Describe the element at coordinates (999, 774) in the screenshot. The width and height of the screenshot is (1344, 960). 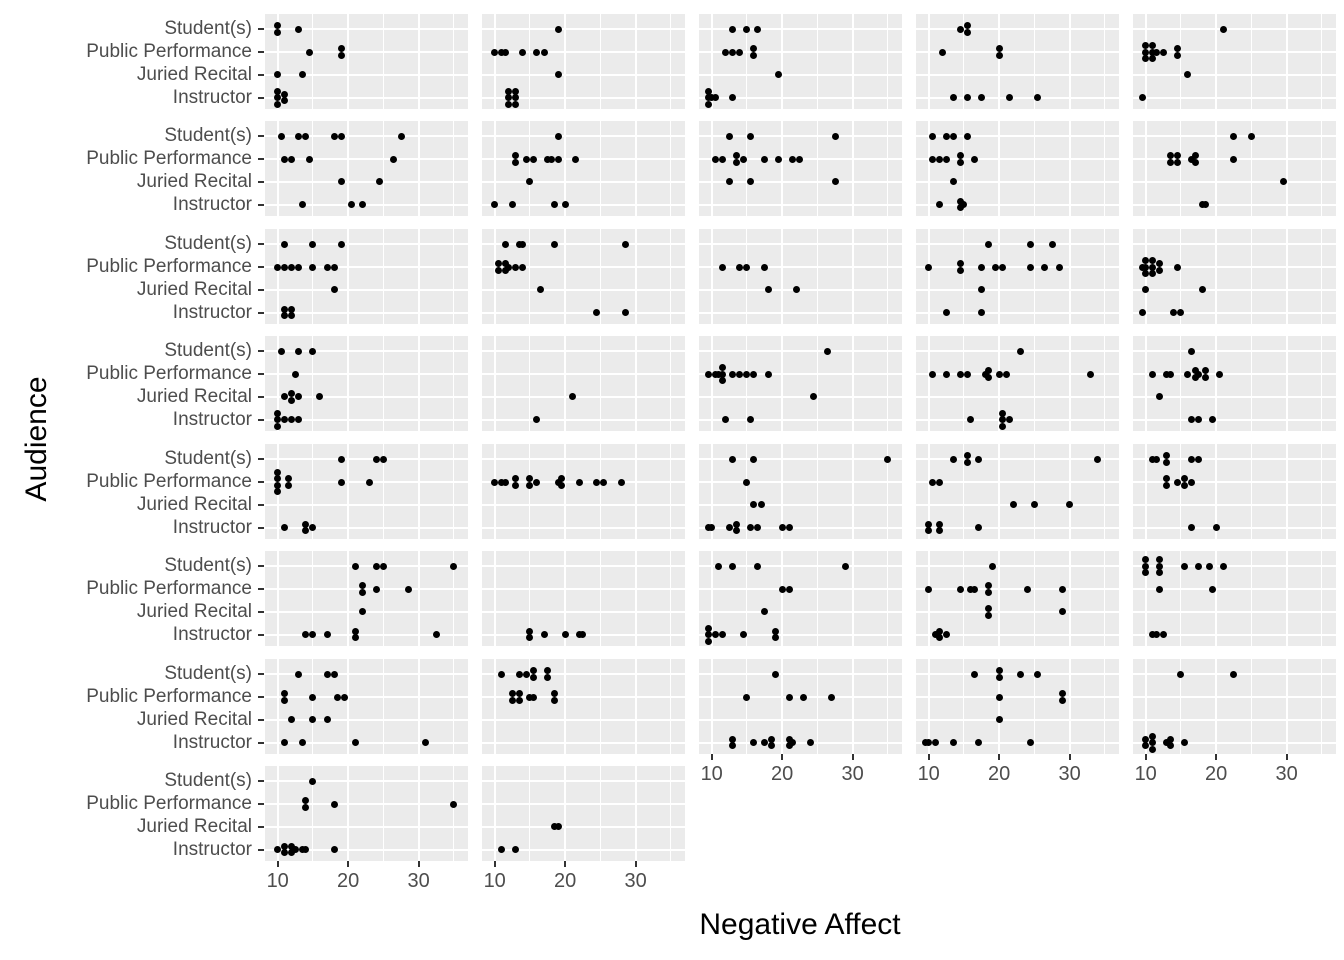
I see `x-tick-label: 20` at that location.